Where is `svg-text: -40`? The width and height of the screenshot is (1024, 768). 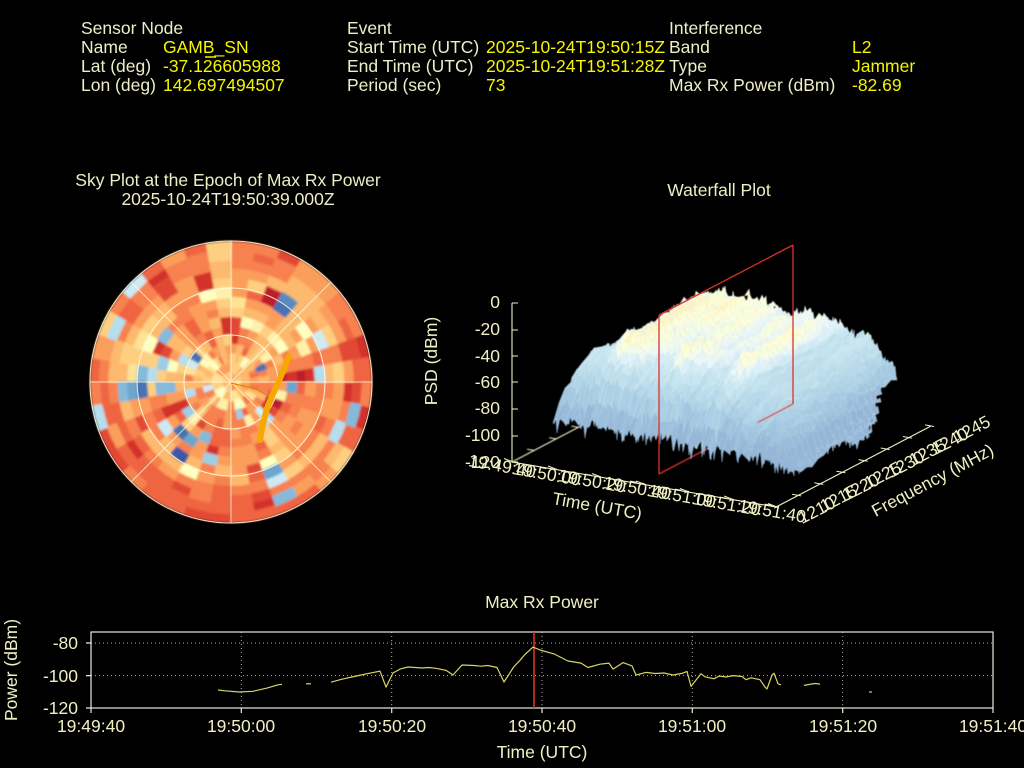 svg-text: -40 is located at coordinates (488, 356).